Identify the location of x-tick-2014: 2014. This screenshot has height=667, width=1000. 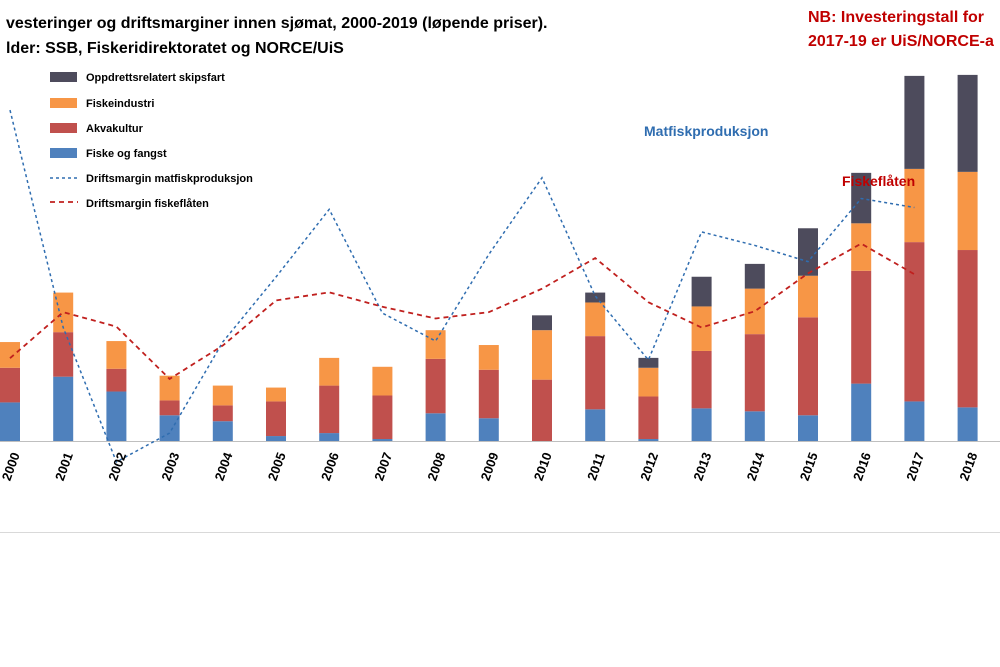
(756, 466).